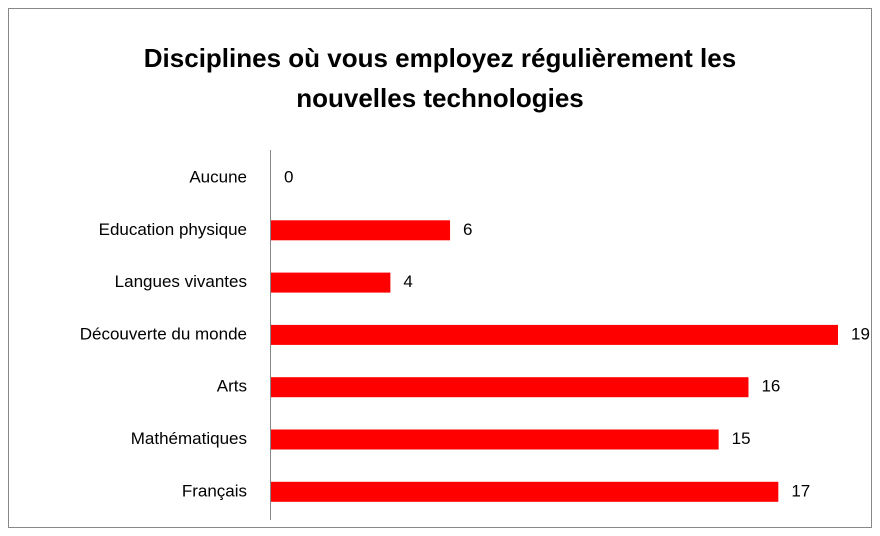  Describe the element at coordinates (189, 438) in the screenshot. I see `category-label: Mathématiques` at that location.